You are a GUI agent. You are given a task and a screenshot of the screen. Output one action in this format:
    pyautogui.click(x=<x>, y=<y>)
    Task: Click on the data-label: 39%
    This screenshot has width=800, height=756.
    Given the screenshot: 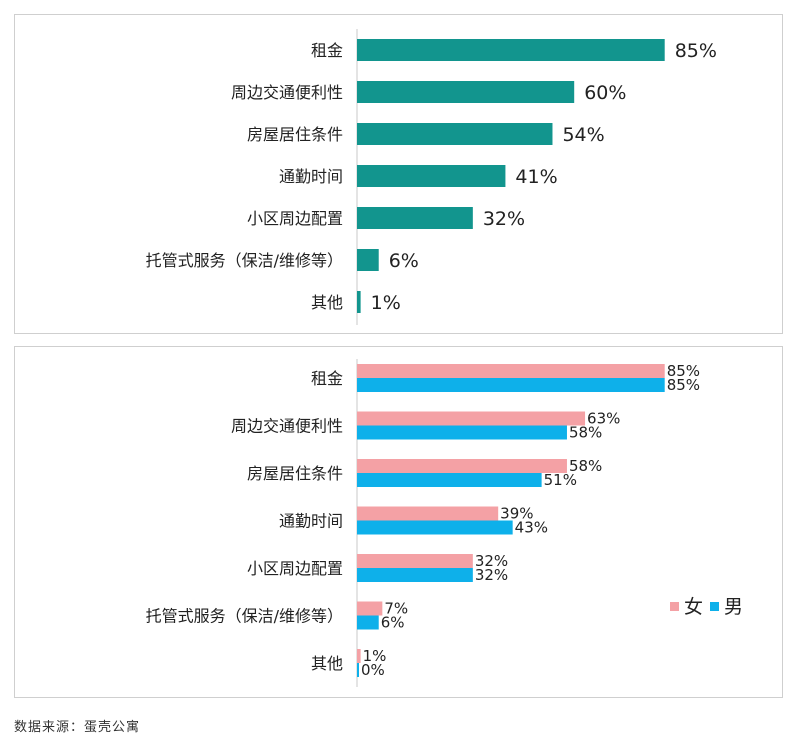 What is the action you would take?
    pyautogui.click(x=516, y=514)
    